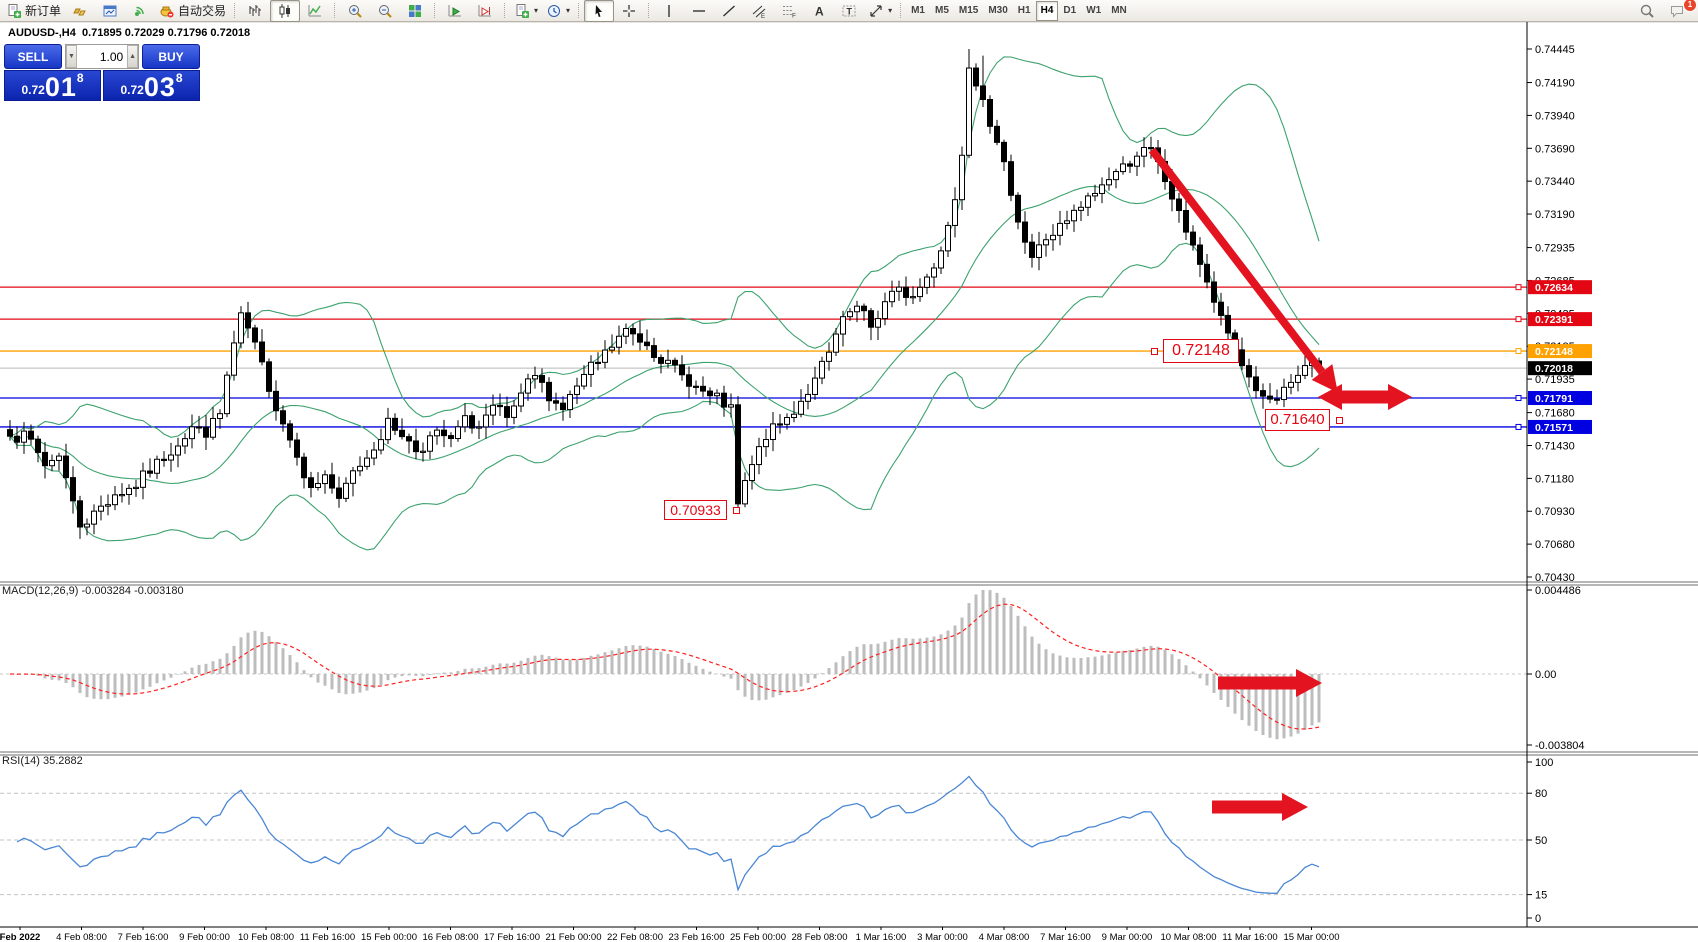 This screenshot has width=1698, height=942. I want to click on timeframe-h1-button: H1, so click(1024, 10).